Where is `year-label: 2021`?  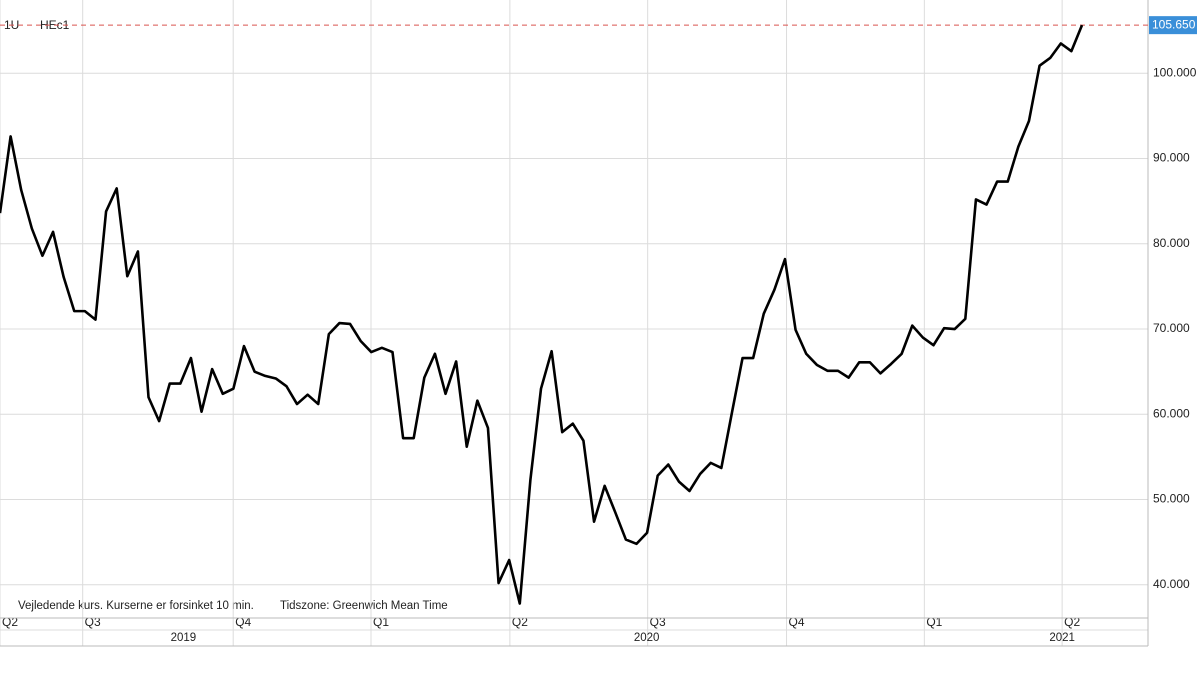
year-label: 2021 is located at coordinates (1062, 638).